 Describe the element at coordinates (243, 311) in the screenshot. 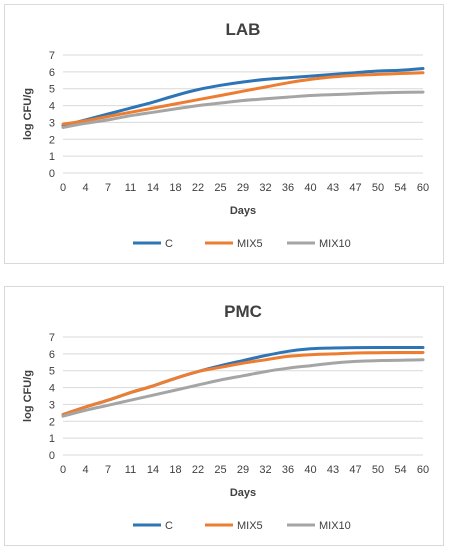

I see `chart1-title: PMC` at that location.